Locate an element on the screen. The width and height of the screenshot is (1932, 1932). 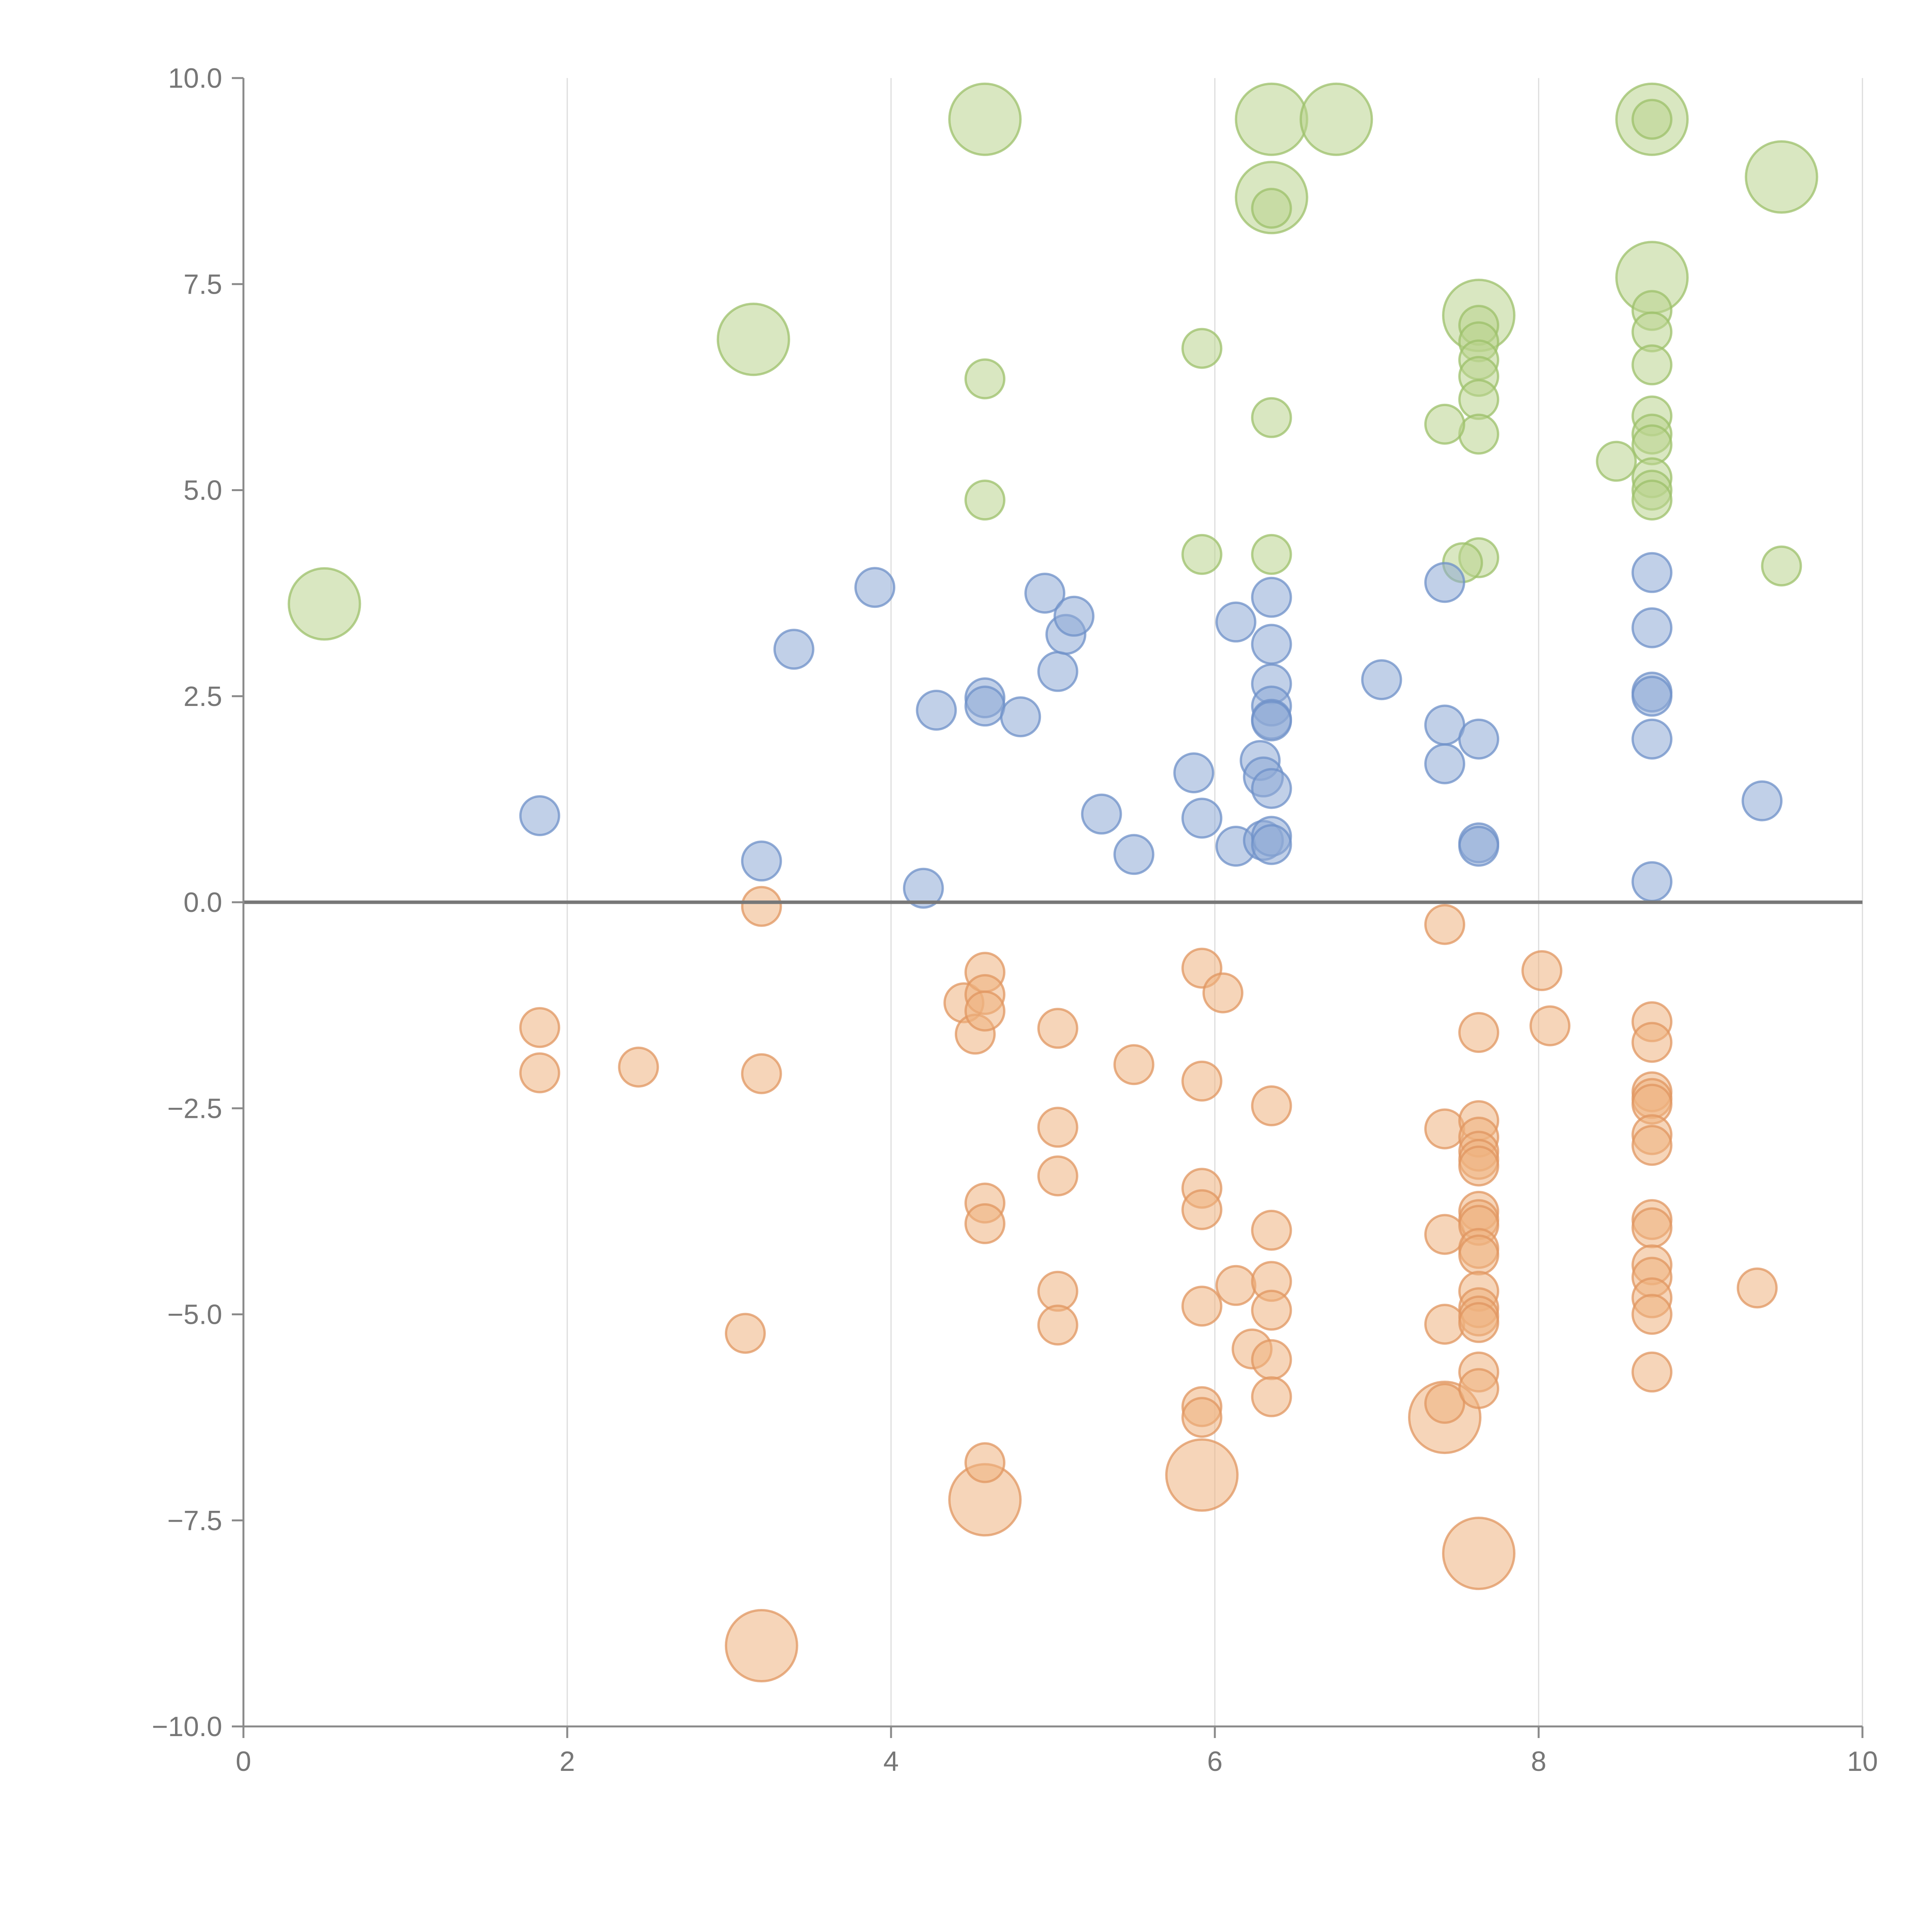
x-tick-label: 8 is located at coordinates (1539, 1761).